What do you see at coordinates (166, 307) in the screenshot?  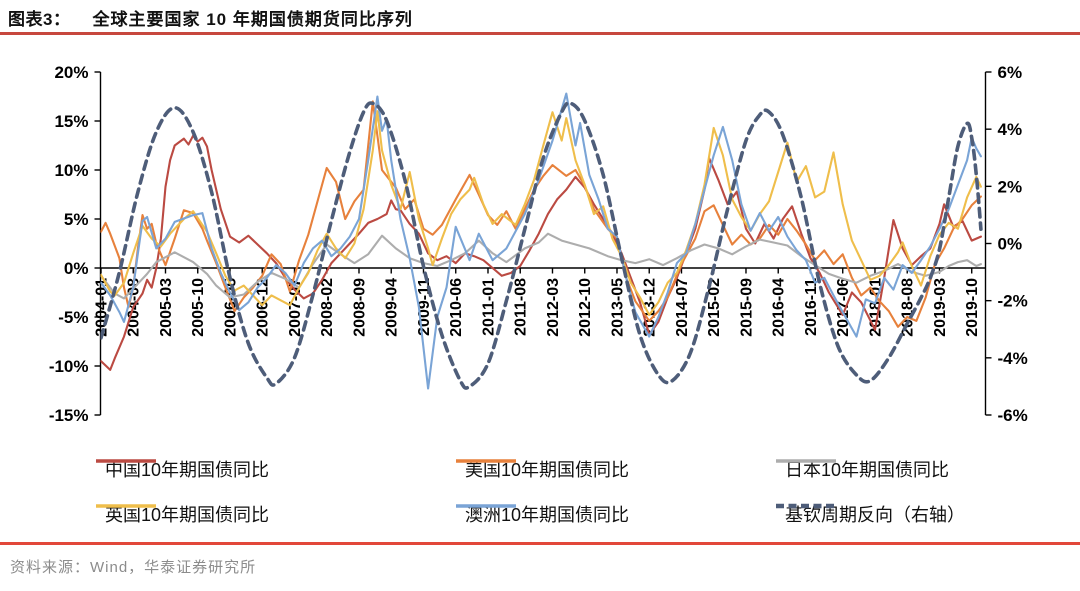 I see `x-axis-tick-label: 2005-03` at bounding box center [166, 307].